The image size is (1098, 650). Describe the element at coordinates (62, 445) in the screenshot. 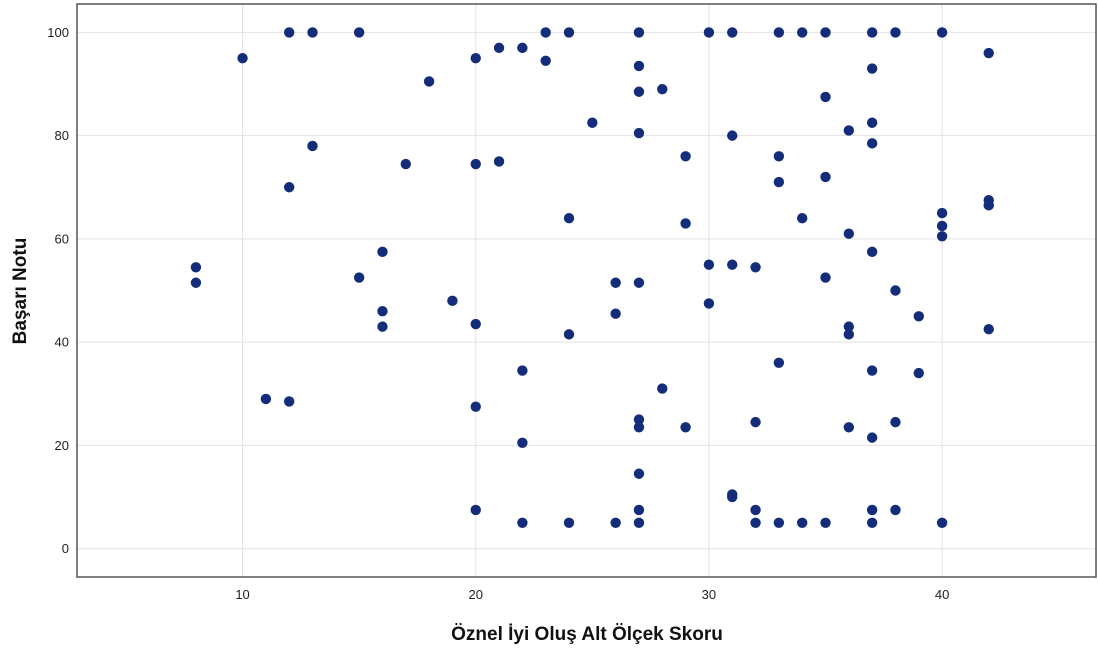

I see `y-tick-label: 20` at that location.